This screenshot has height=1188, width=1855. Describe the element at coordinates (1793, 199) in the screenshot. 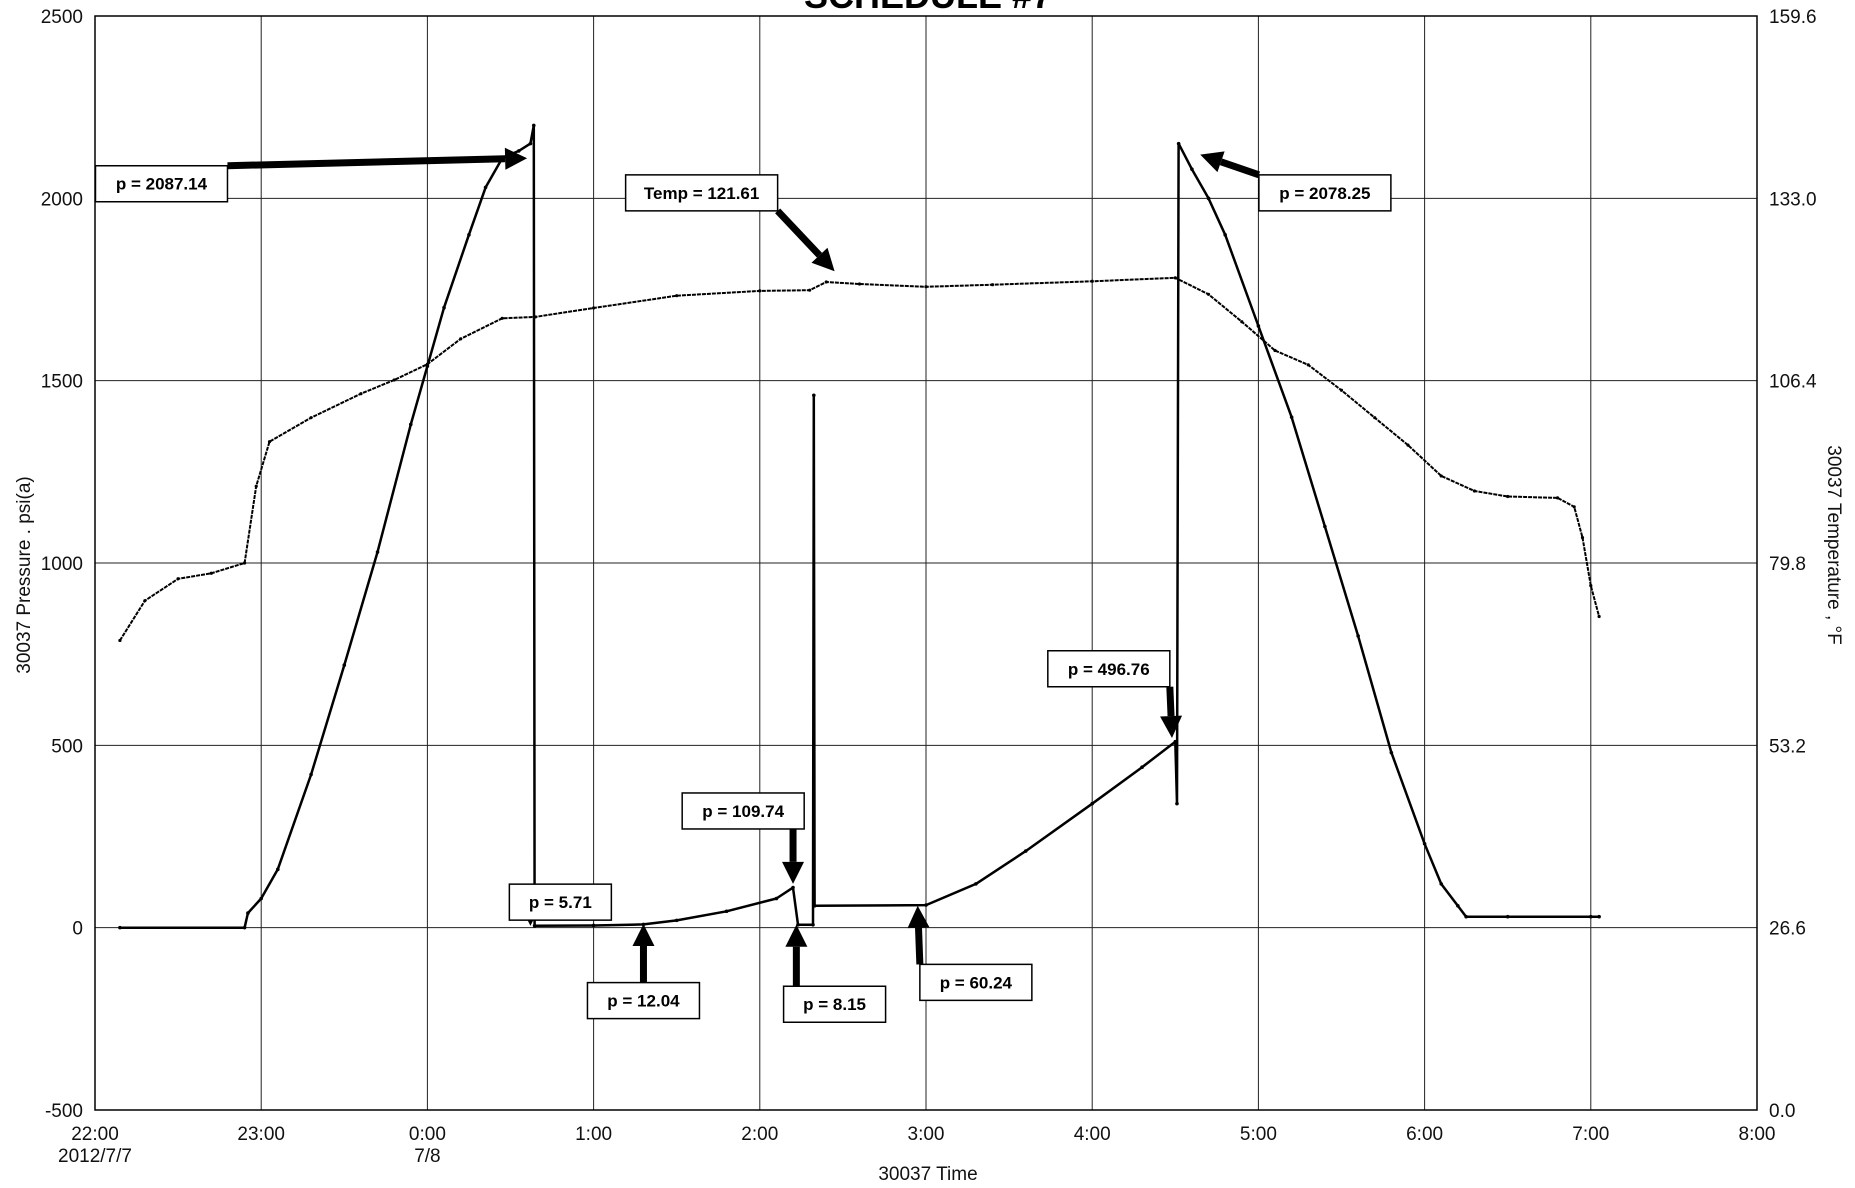

I see `y2-tick-label: 133.0` at that location.